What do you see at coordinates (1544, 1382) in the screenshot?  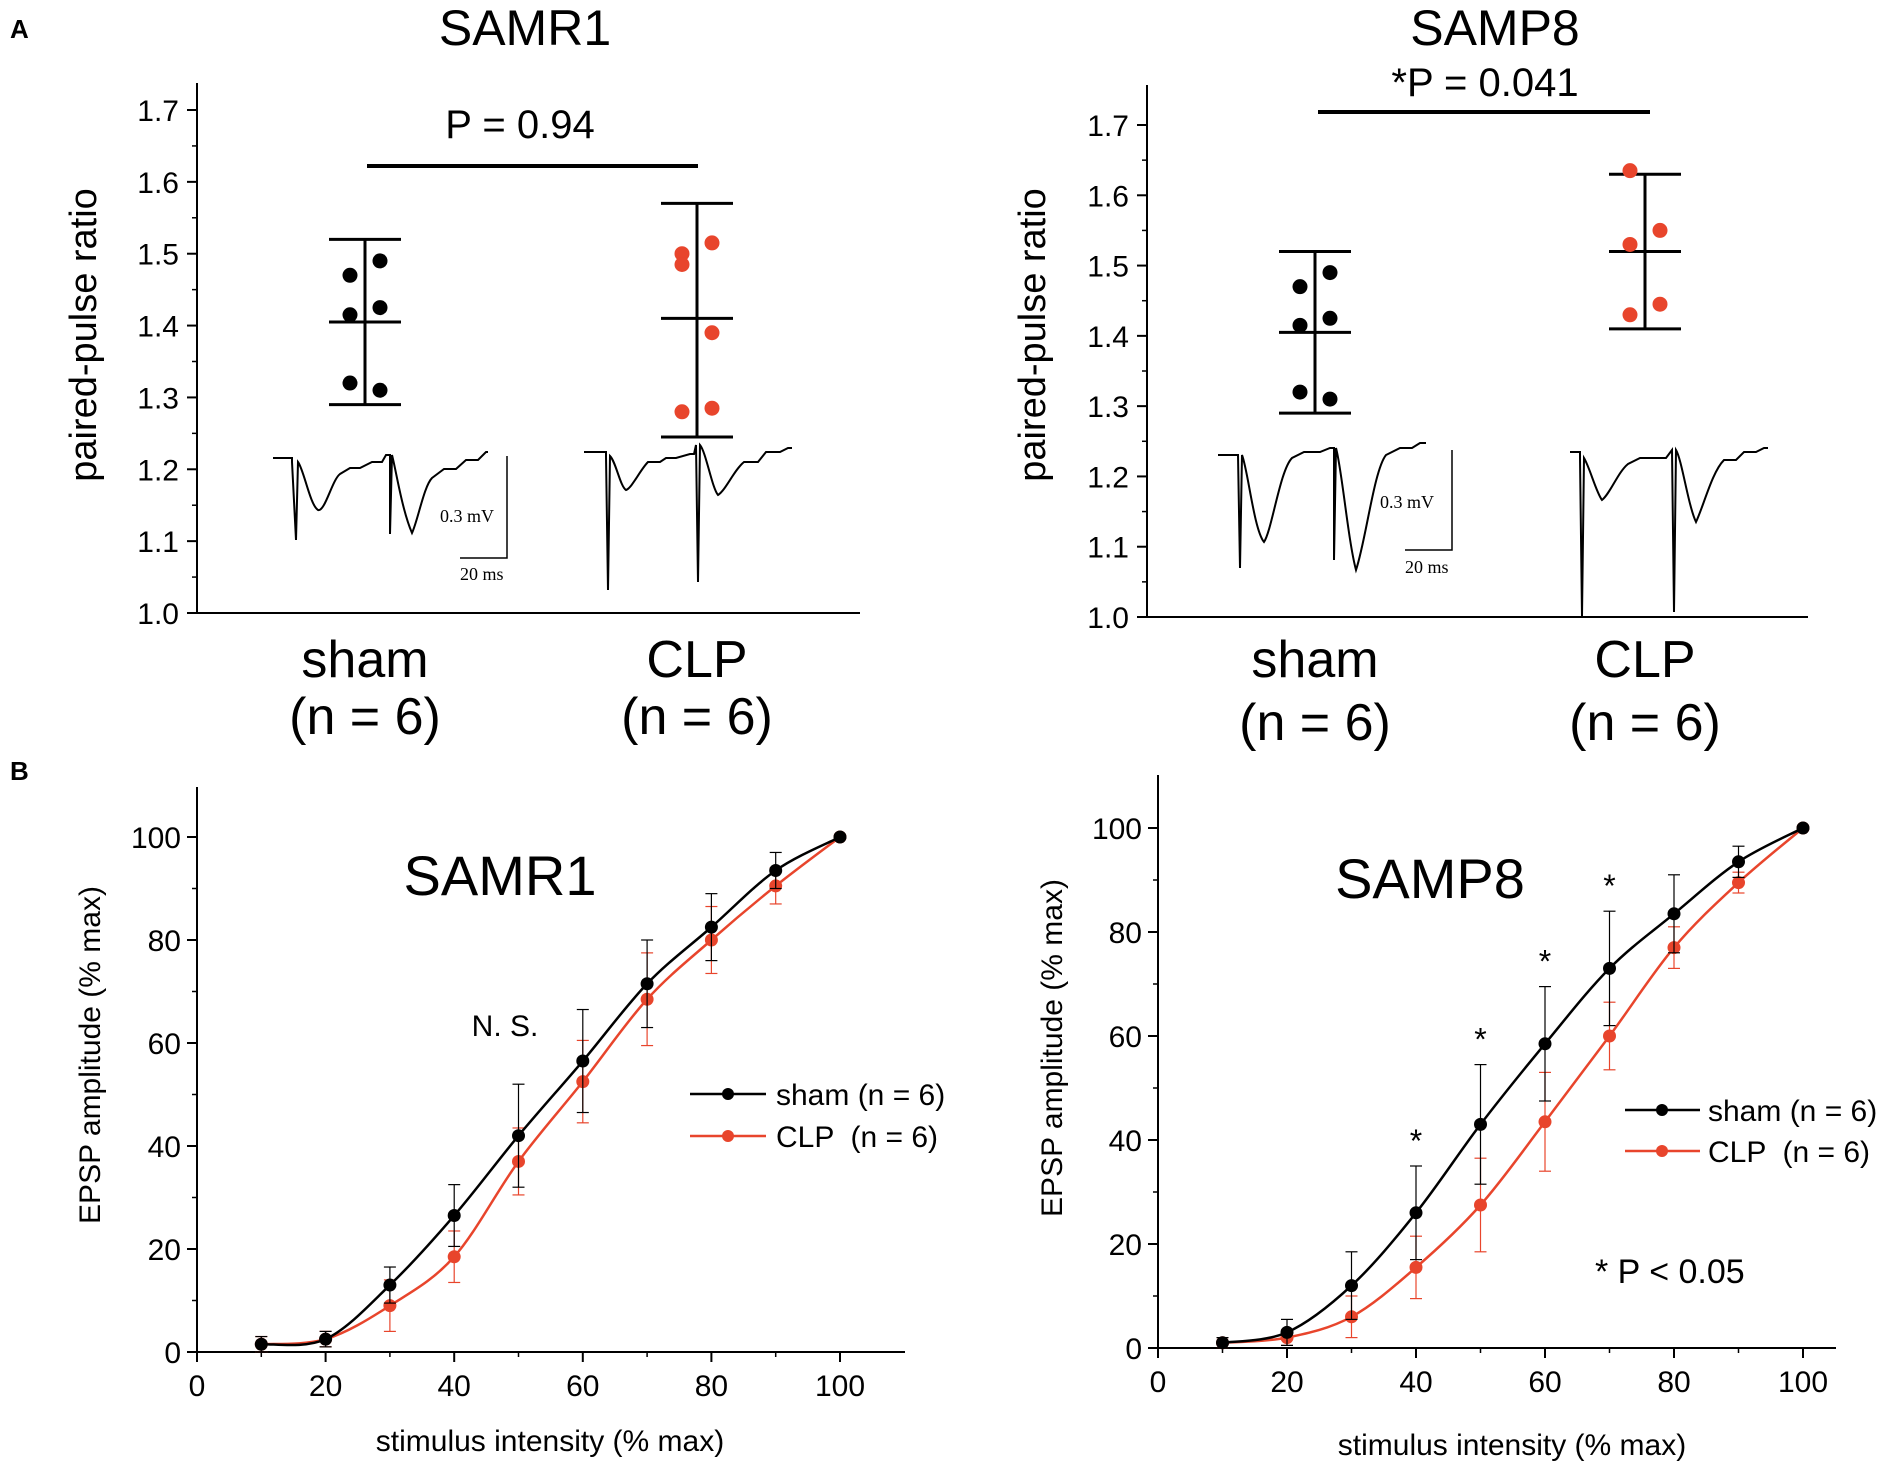 I see `chart-b2-x-tick-label: 60` at bounding box center [1544, 1382].